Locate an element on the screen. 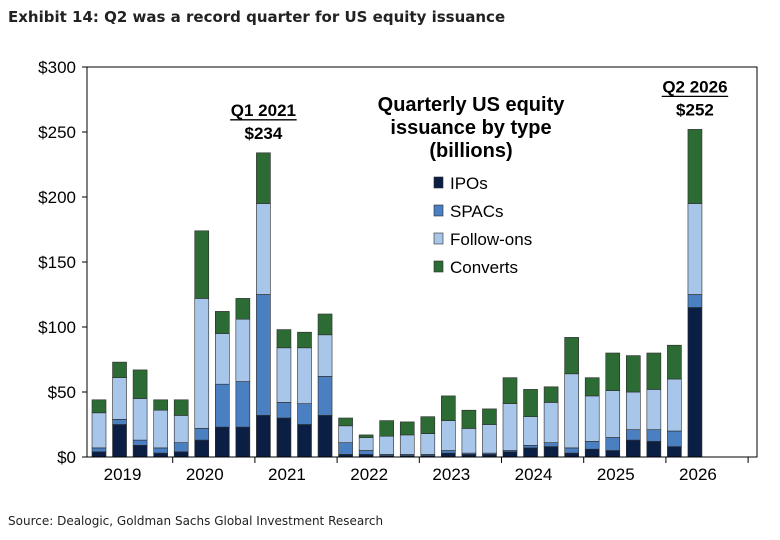 This screenshot has width=780, height=540. y-tick-label: $50 is located at coordinates (62, 392).